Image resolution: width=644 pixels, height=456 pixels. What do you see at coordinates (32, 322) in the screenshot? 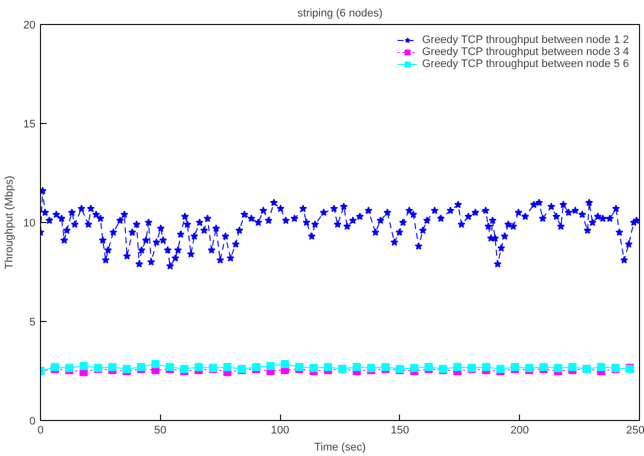
I see `y-tick-label: 5` at bounding box center [32, 322].